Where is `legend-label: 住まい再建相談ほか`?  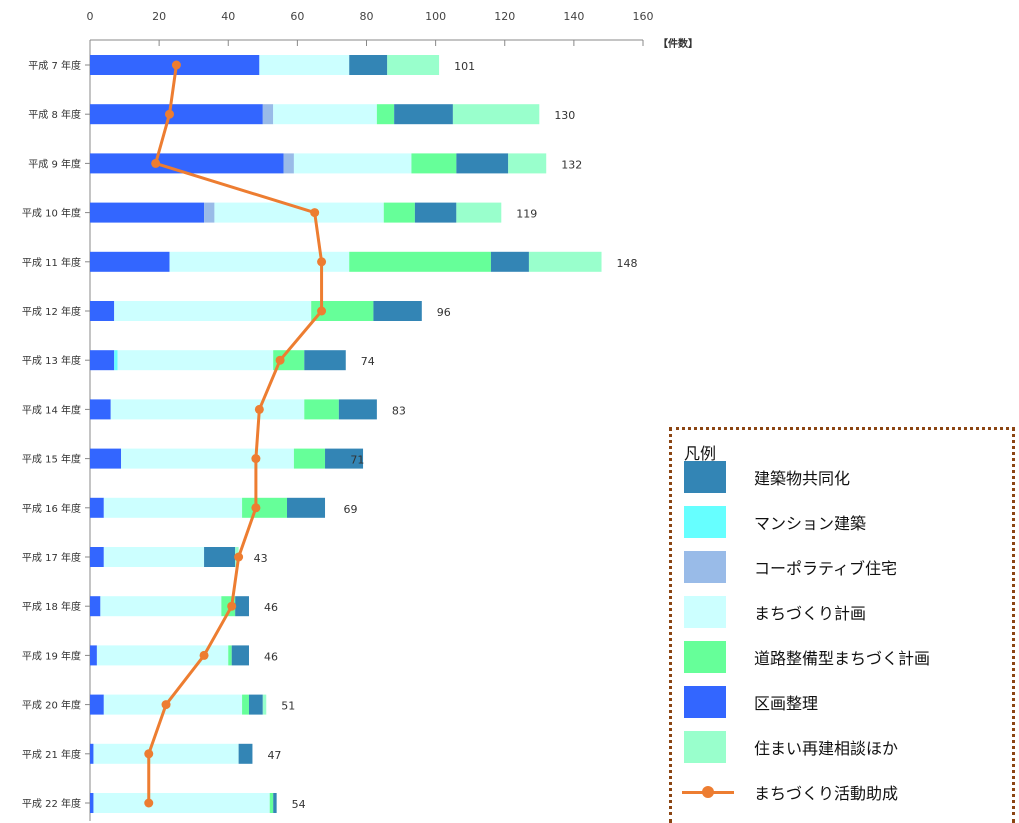 legend-label: 住まい再建相談ほか is located at coordinates (826, 748).